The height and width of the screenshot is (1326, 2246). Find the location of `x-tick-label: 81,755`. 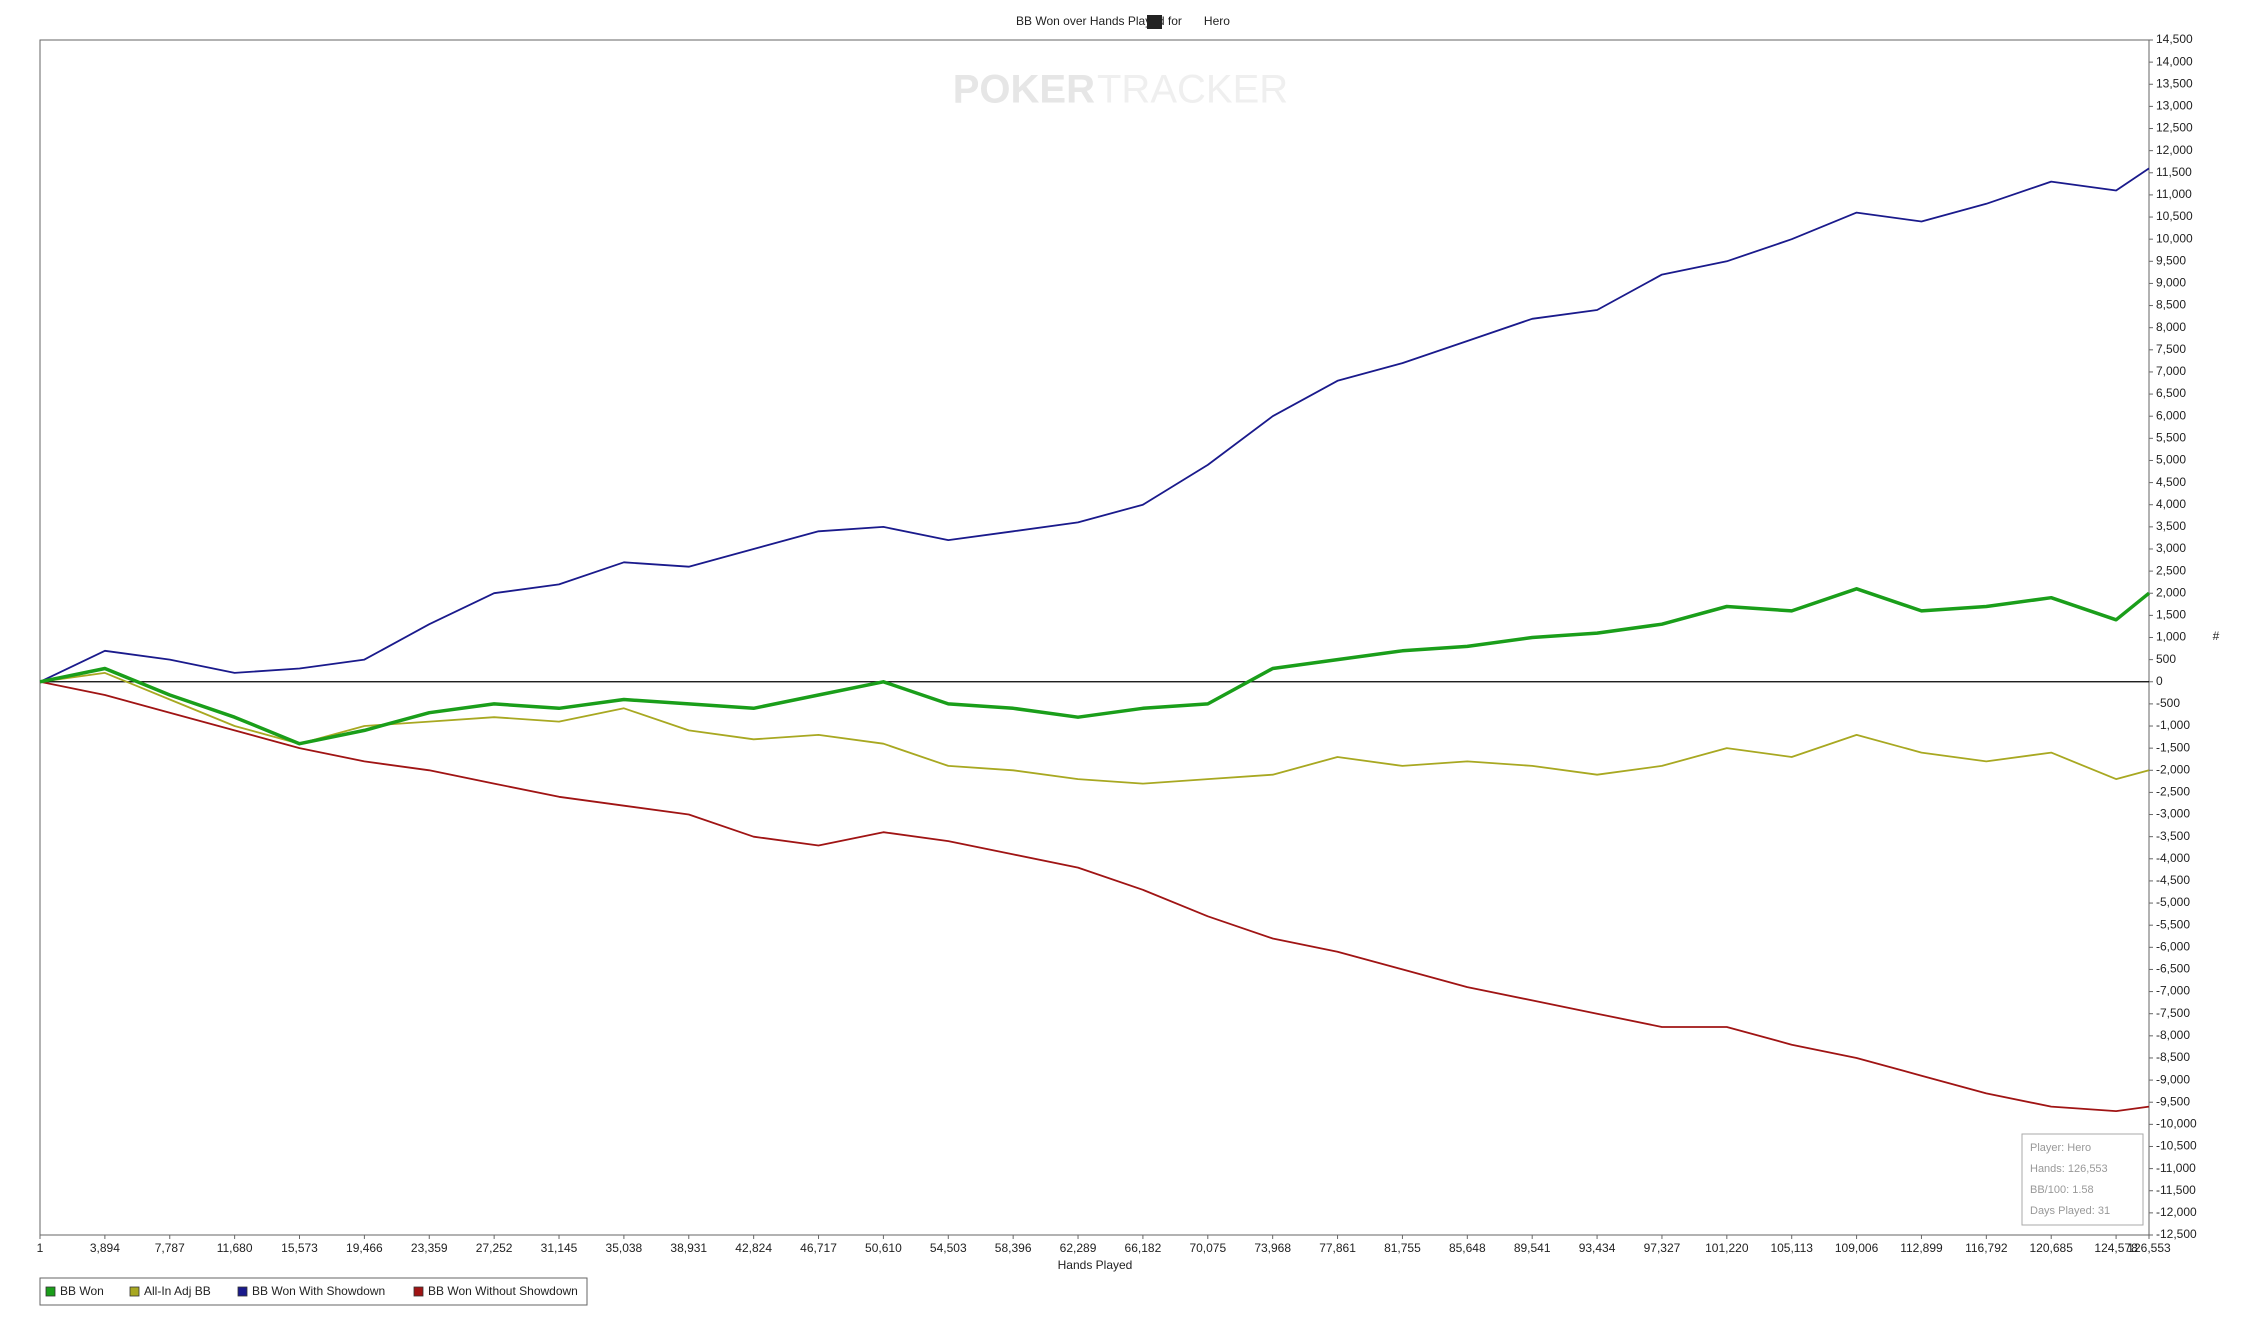

x-tick-label: 81,755 is located at coordinates (1402, 1248).